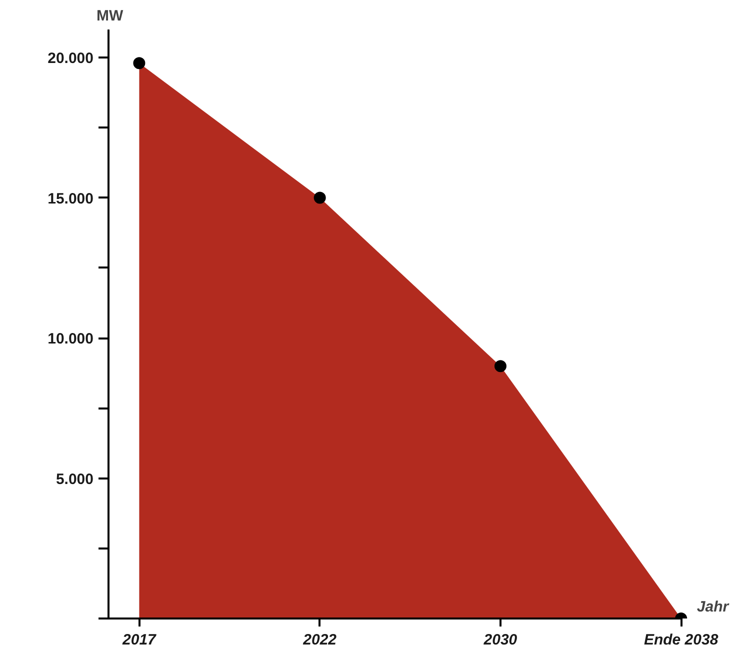  Describe the element at coordinates (110, 16) in the screenshot. I see `y-axis-title: MW` at that location.